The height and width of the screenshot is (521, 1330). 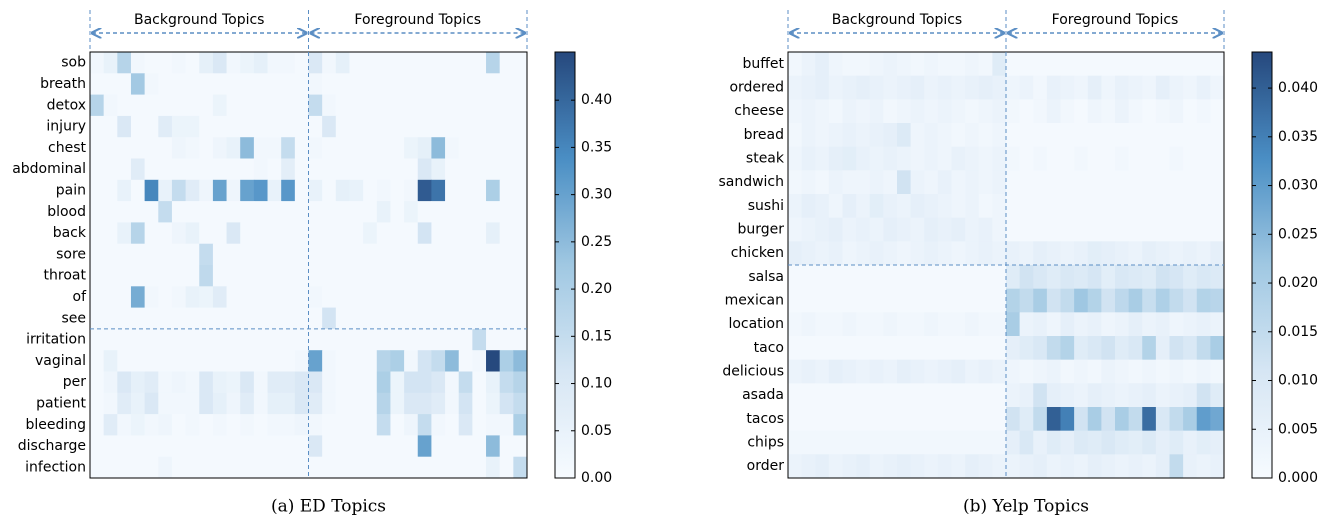 What do you see at coordinates (756, 324) in the screenshot?
I see `row-label: location` at bounding box center [756, 324].